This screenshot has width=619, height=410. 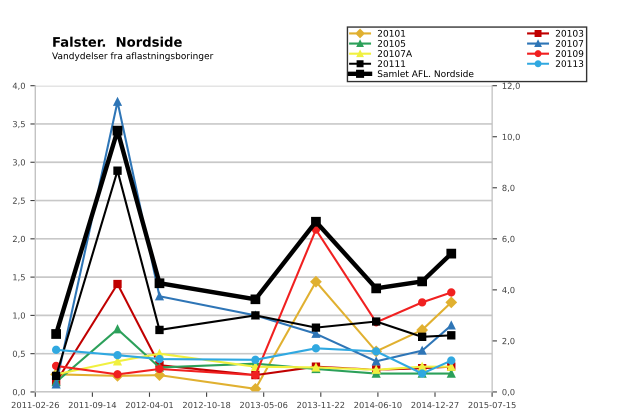 What do you see at coordinates (18, 201) in the screenshot?
I see `y-tick-label: 2,5` at bounding box center [18, 201].